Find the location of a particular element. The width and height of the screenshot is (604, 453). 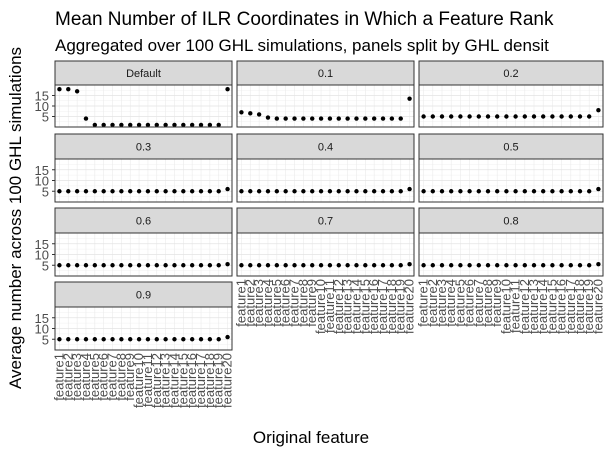

facet-panel-0.5: 0.5 is located at coordinates (511, 168).